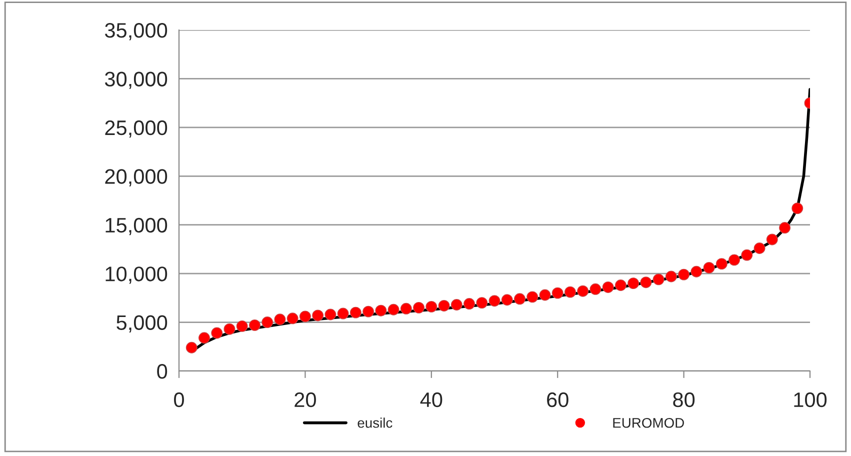 The height and width of the screenshot is (456, 851). What do you see at coordinates (136, 177) in the screenshot?
I see `y-tick-label: 20,000` at bounding box center [136, 177].